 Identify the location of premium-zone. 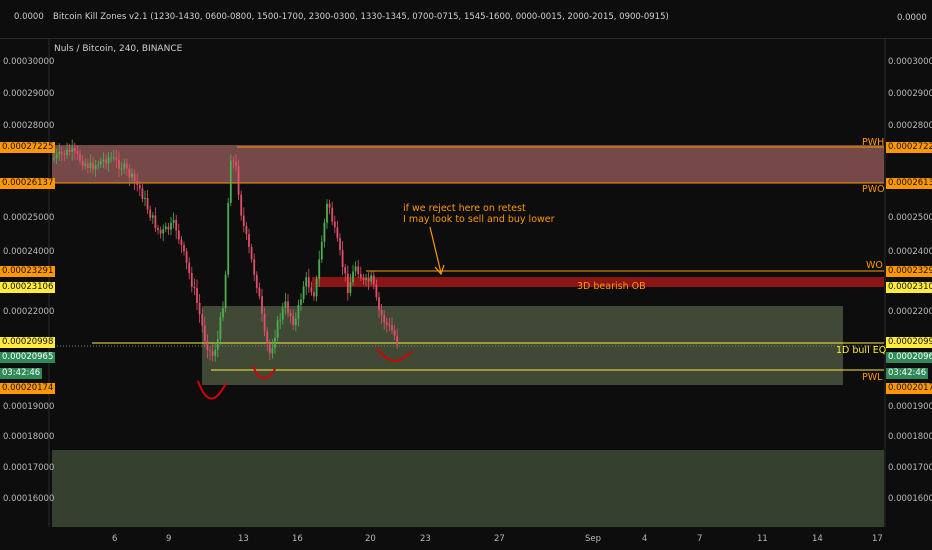
(468, 164).